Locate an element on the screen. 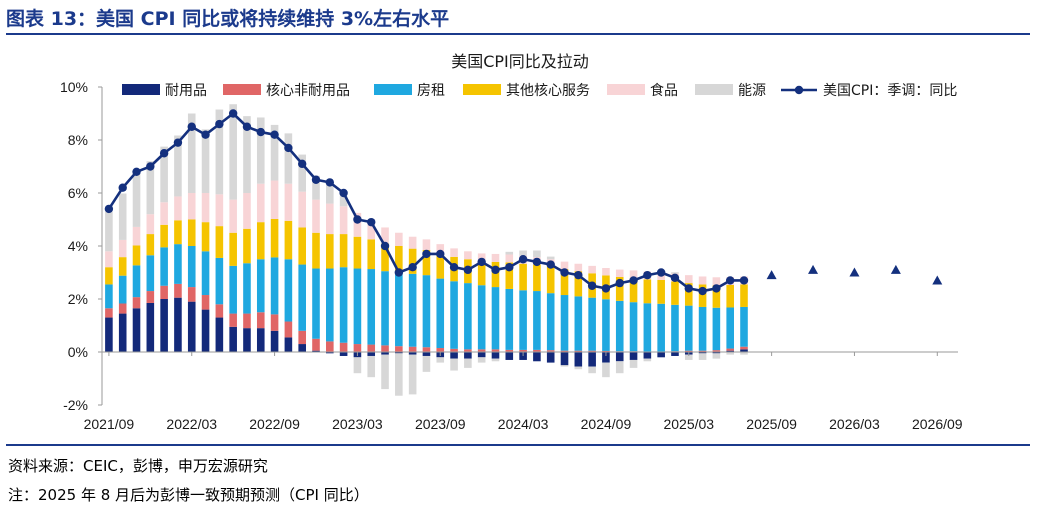 This screenshot has height=513, width=1044. legend-label: 美国CPI：季调：同比 is located at coordinates (890, 91).